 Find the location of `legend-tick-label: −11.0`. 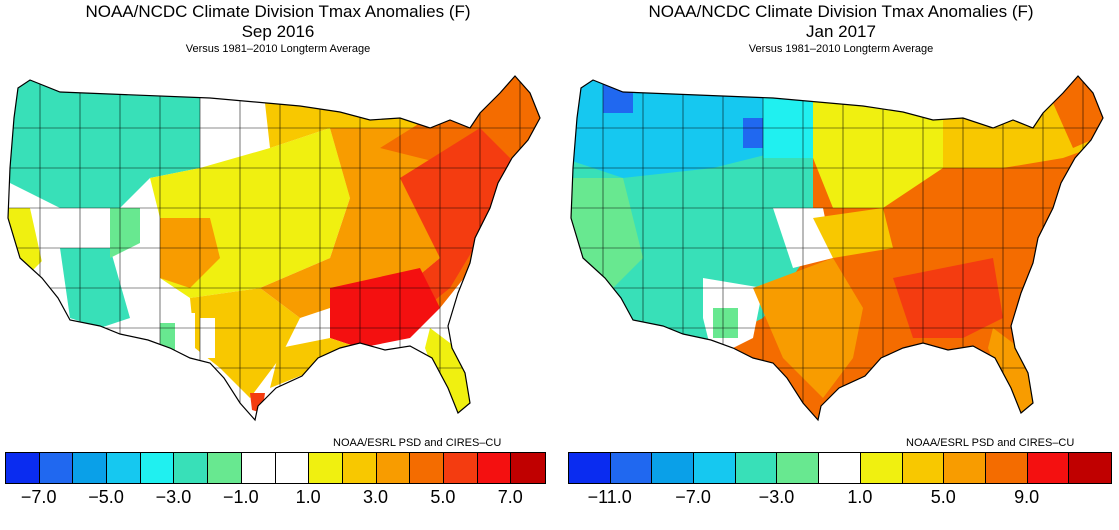

legend-tick-label: −11.0 is located at coordinates (609, 497).